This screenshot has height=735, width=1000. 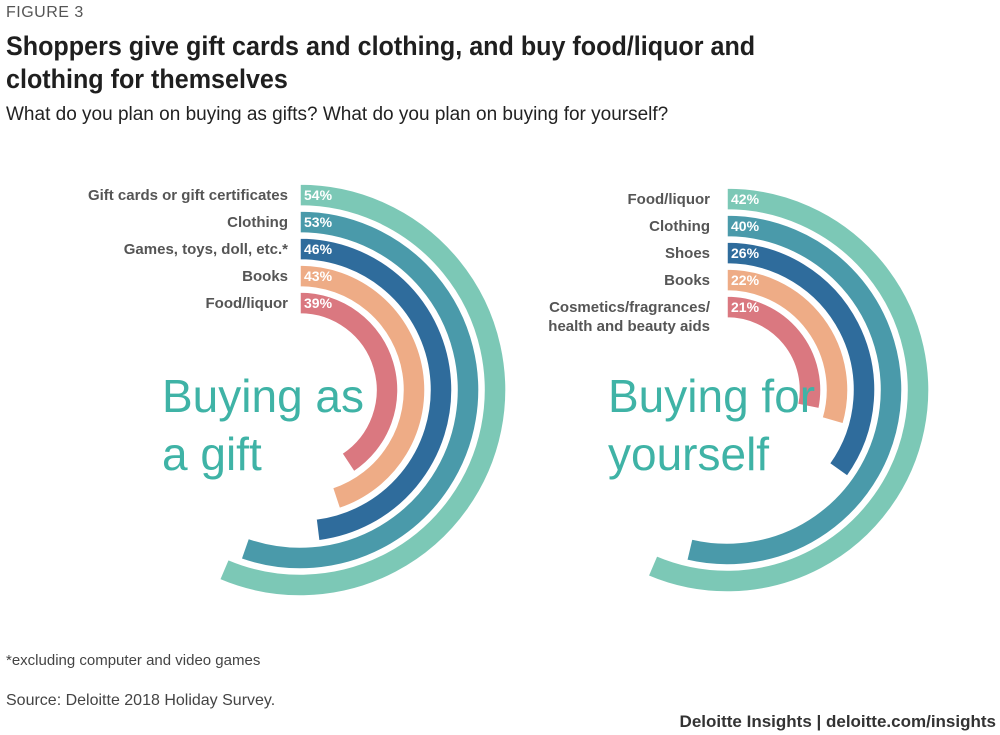 I want to click on panel-title: yourself, so click(x=688, y=454).